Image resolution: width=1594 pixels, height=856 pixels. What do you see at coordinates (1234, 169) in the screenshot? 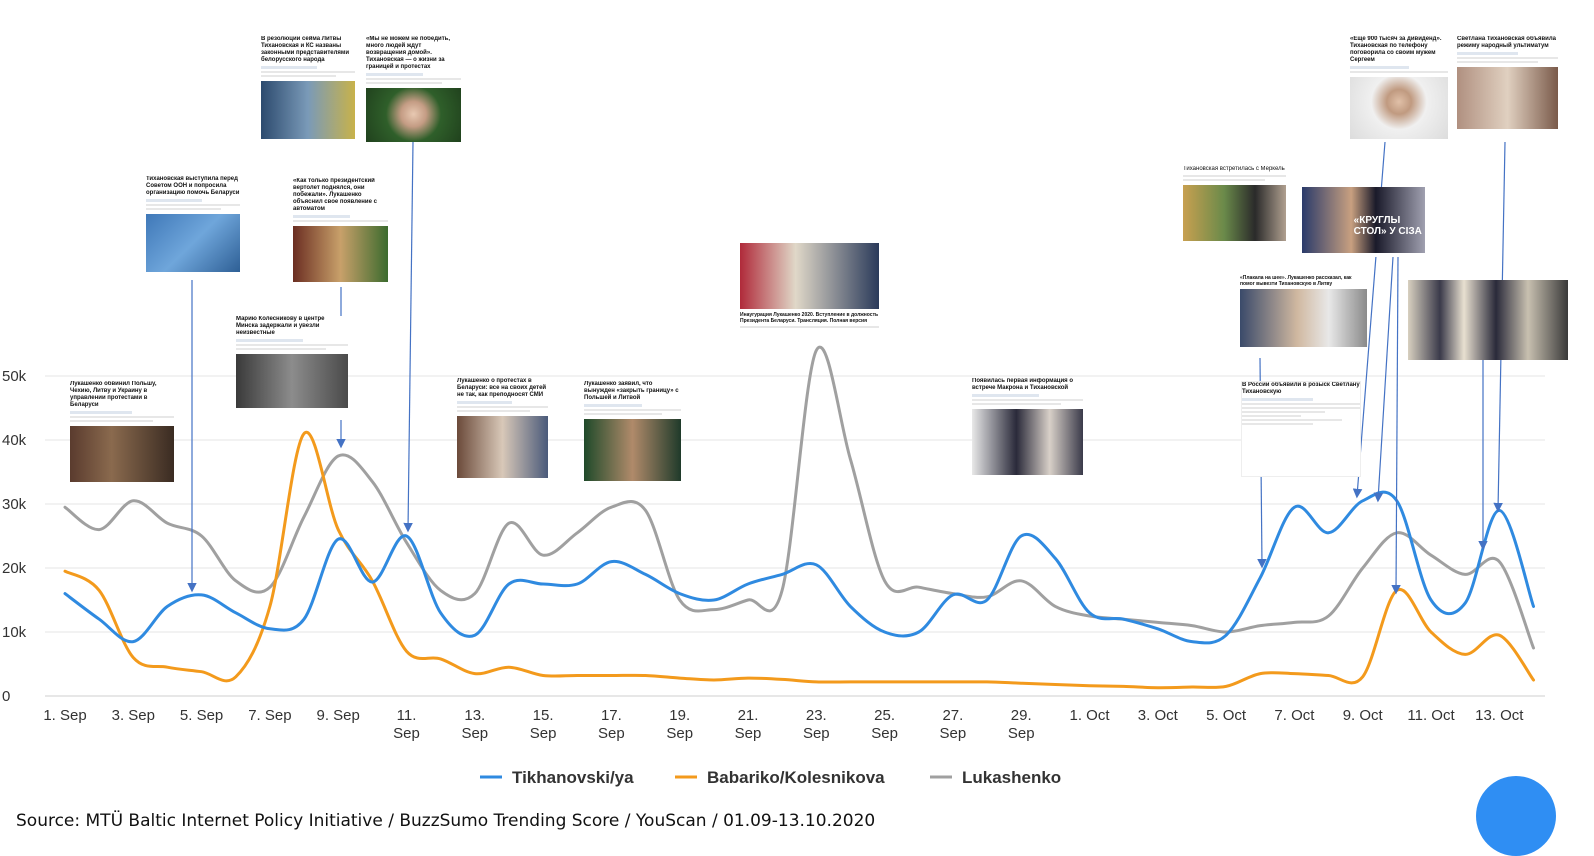
I see `card-headline: Тихановская встретилась с Меркель` at bounding box center [1234, 169].